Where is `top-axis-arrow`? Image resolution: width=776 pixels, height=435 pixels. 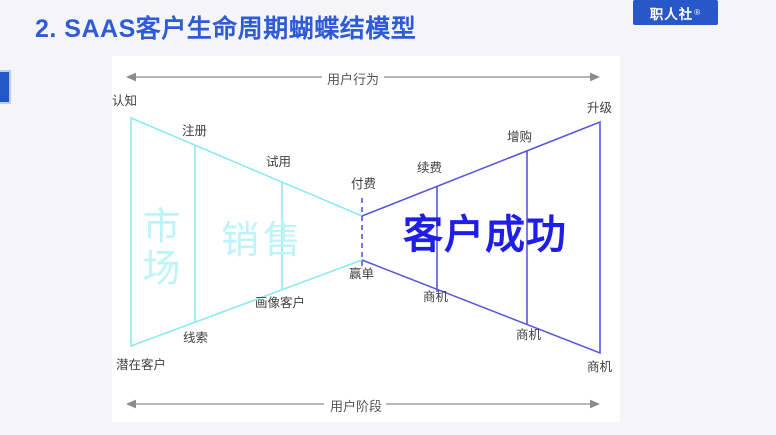
top-axis-arrow is located at coordinates (363, 77).